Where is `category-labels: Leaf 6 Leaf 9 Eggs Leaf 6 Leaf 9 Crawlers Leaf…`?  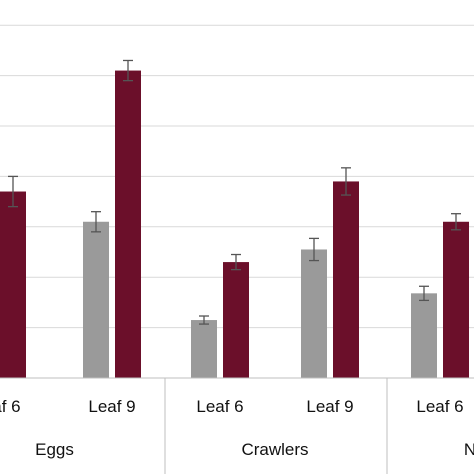
category-labels: Leaf 6 Leaf 9 Eggs Leaf 6 Leaf 9 Crawlers Leaf… is located at coordinates (237, 428).